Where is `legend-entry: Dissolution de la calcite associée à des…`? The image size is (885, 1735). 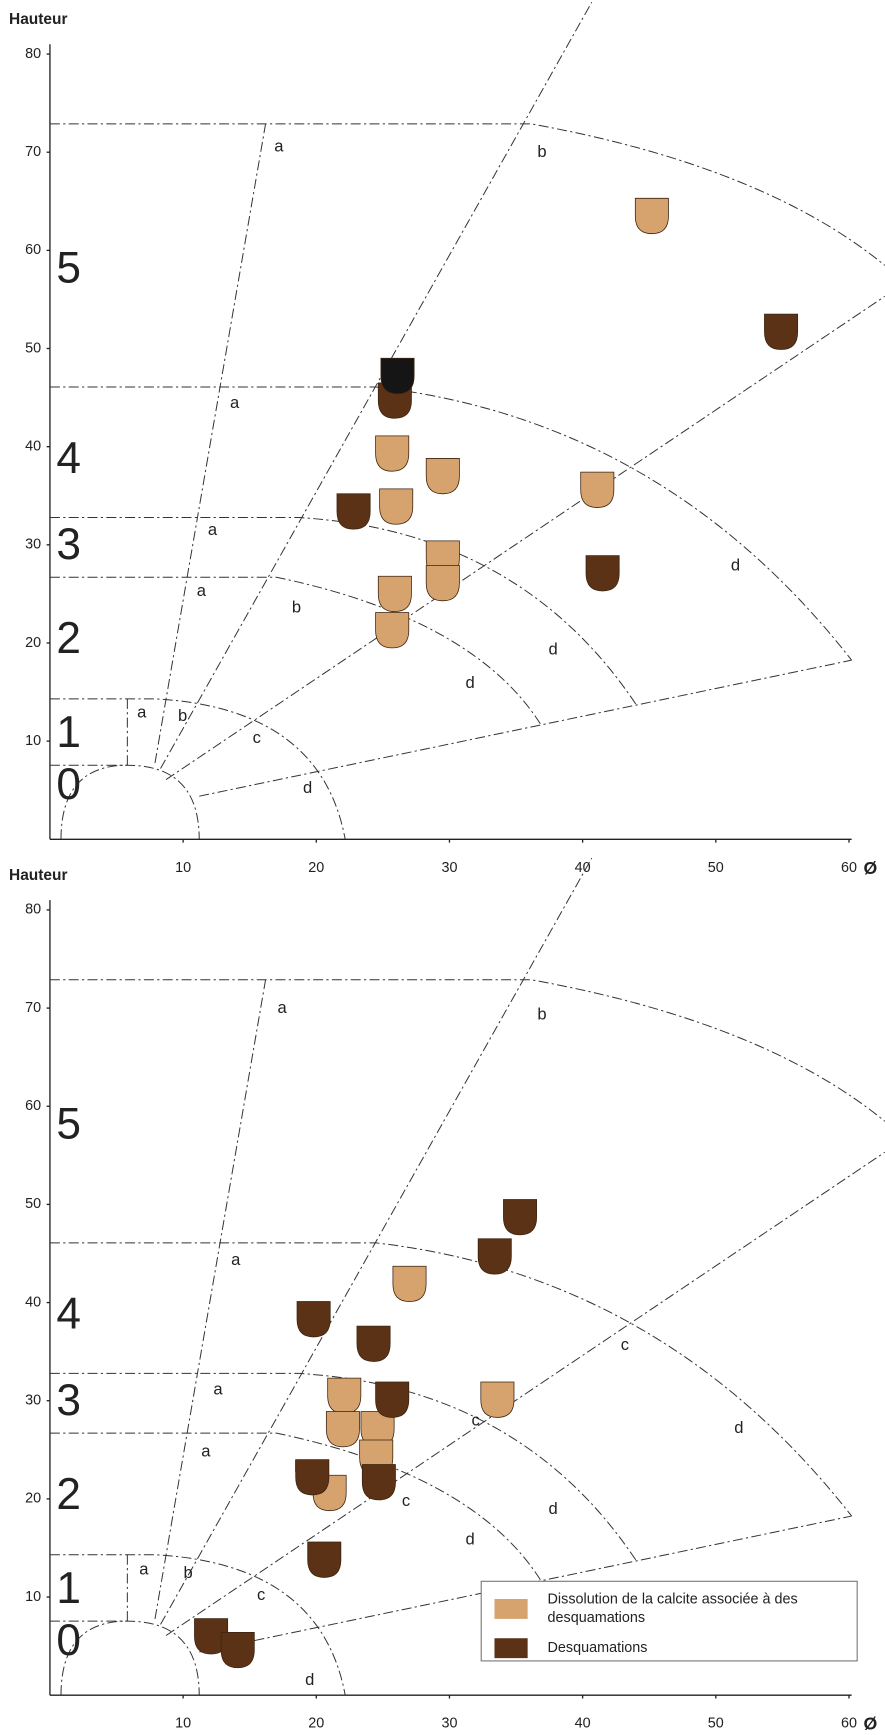 legend-entry: Dissolution de la calcite associée à des… is located at coordinates (672, 1608).